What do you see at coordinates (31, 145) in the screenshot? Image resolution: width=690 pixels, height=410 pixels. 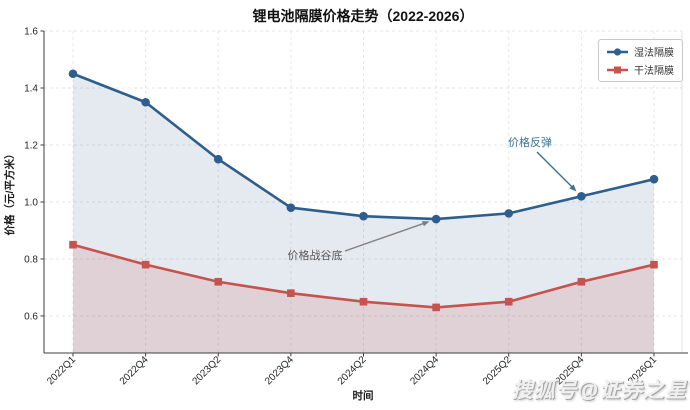 I see `y-tick-label: 1.2` at bounding box center [31, 145].